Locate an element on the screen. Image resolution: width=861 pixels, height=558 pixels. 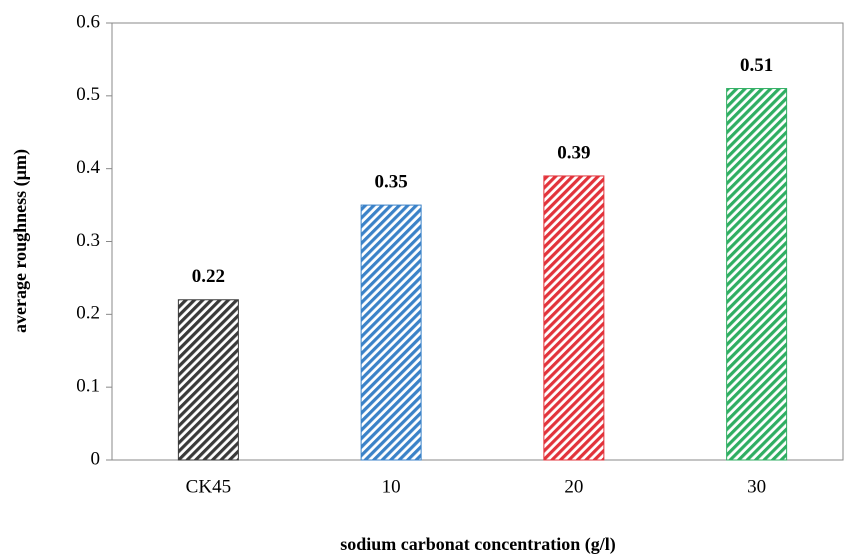
x-tick-label: CK45 is located at coordinates (208, 486).